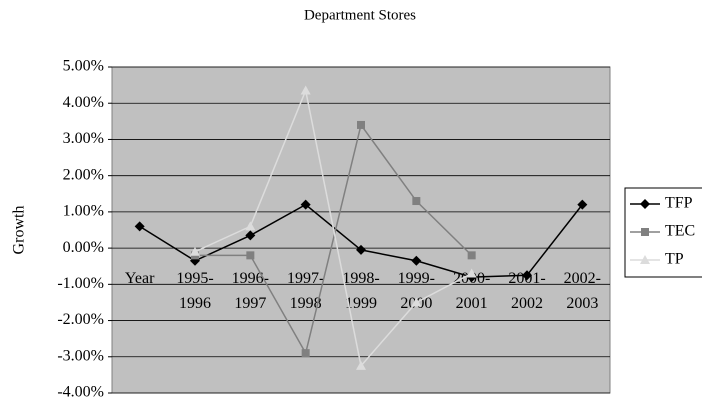 This screenshot has width=702, height=403. I want to click on x-tick-label: 1998-1999, so click(360, 291).